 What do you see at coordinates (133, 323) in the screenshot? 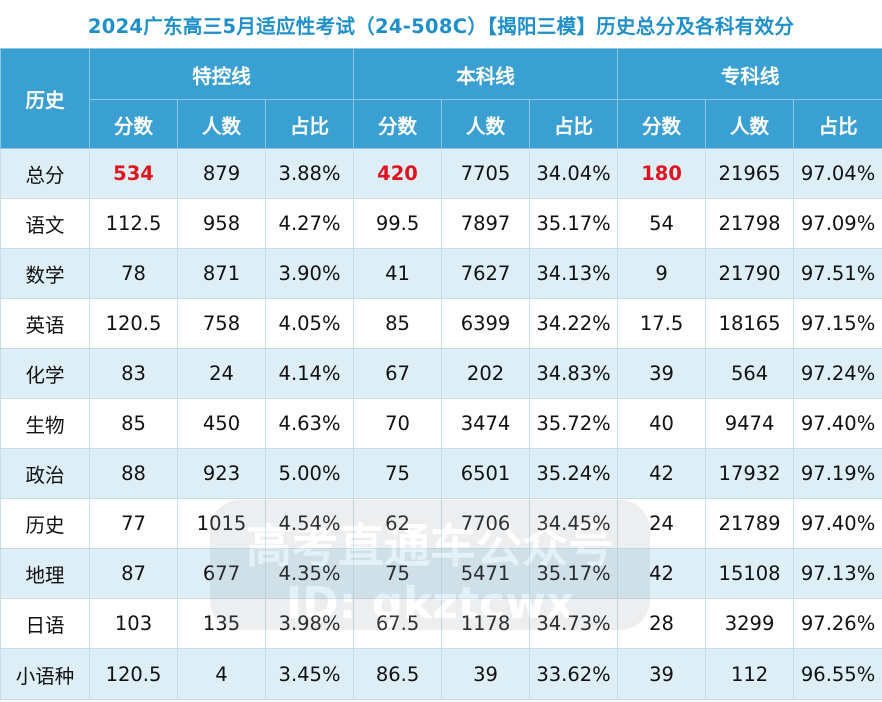
I see `table-cell: 120.5` at bounding box center [133, 323].